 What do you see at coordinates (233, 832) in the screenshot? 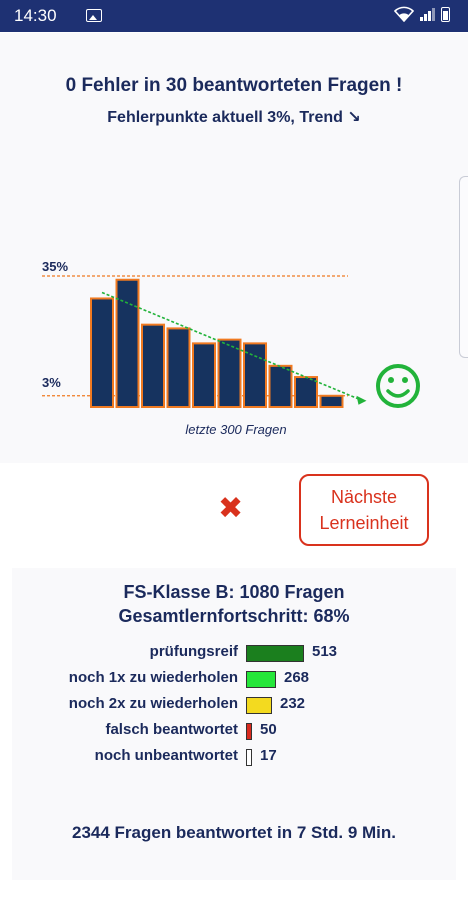
I see `answered-summary: 2344 Fragen beantwortet in 7 Std. 9 Min.` at bounding box center [233, 832].